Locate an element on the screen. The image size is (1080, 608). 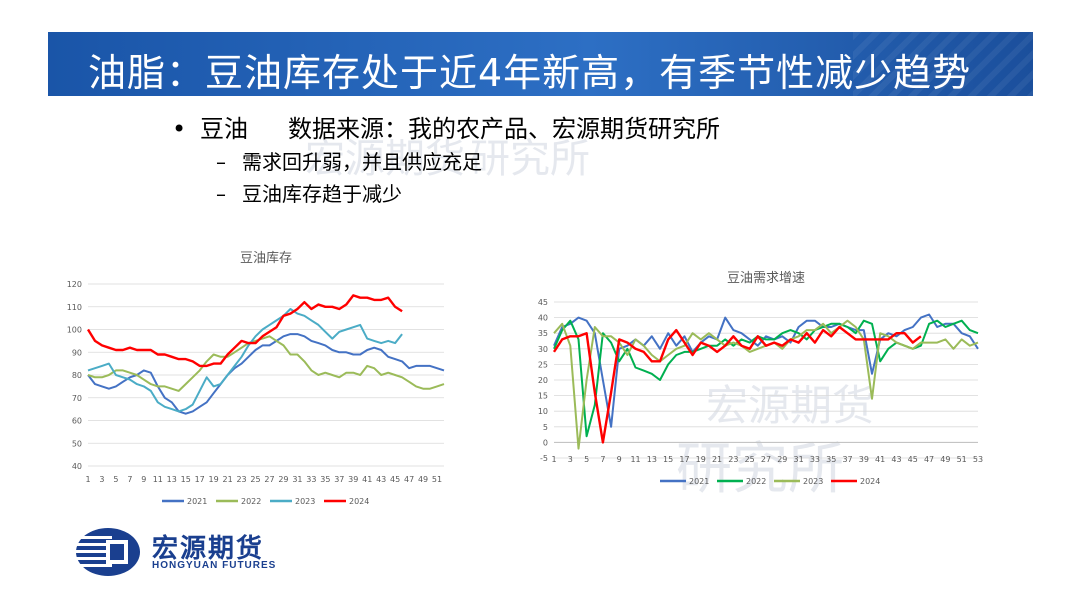
company-logo: 宏源期货 HONGYUAN FUTURES is located at coordinates (192, 552).